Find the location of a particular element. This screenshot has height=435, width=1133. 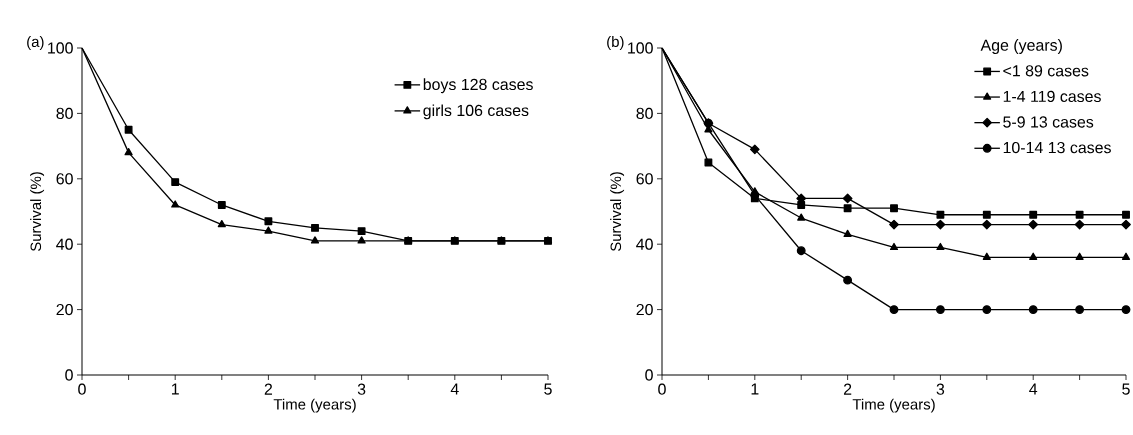

legend-label: boys 128 cases is located at coordinates (478, 86).